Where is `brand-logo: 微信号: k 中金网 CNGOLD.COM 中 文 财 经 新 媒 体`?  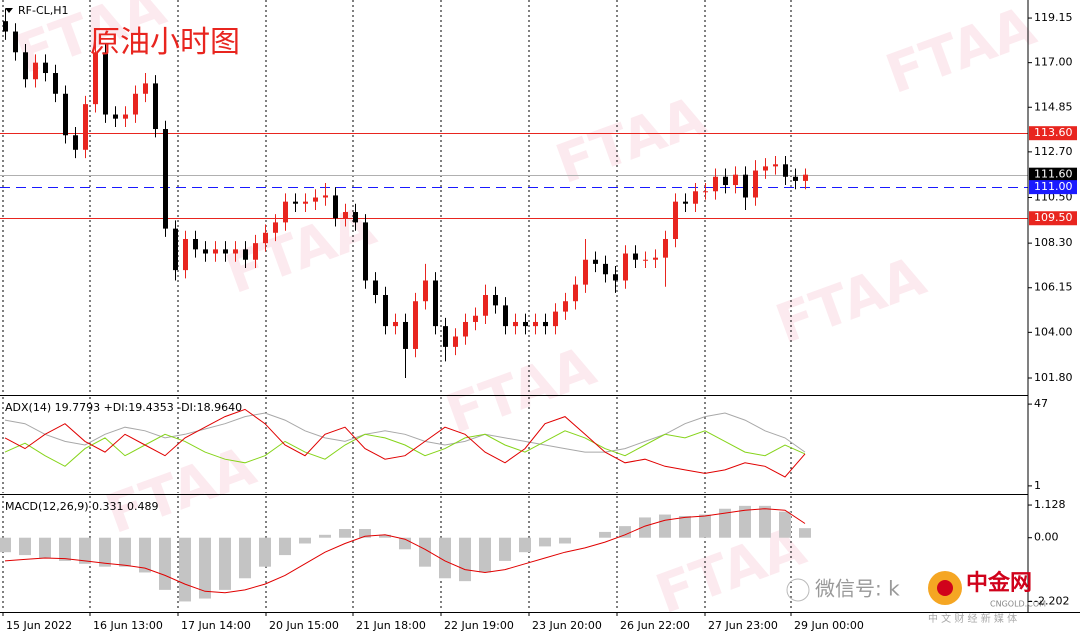 brand-logo: 微信号: k 中金网 CNGOLD.COM 中 文 财 经 新 媒 体 is located at coordinates (916, 597).